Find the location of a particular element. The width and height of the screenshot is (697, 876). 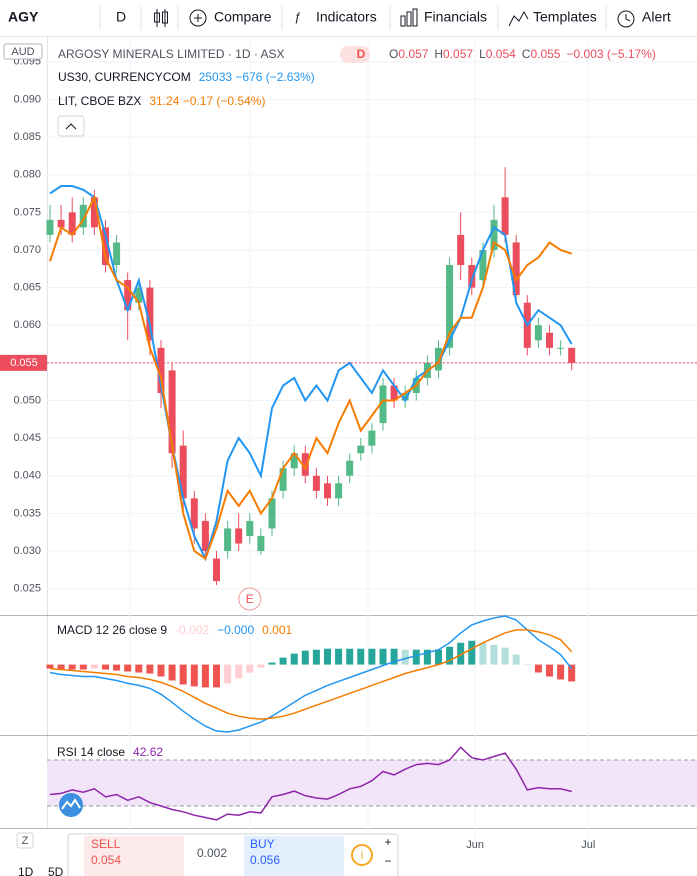

legend: MACD 12 26 close 9 -0.002 −0.000 0.001 is located at coordinates (174, 630).